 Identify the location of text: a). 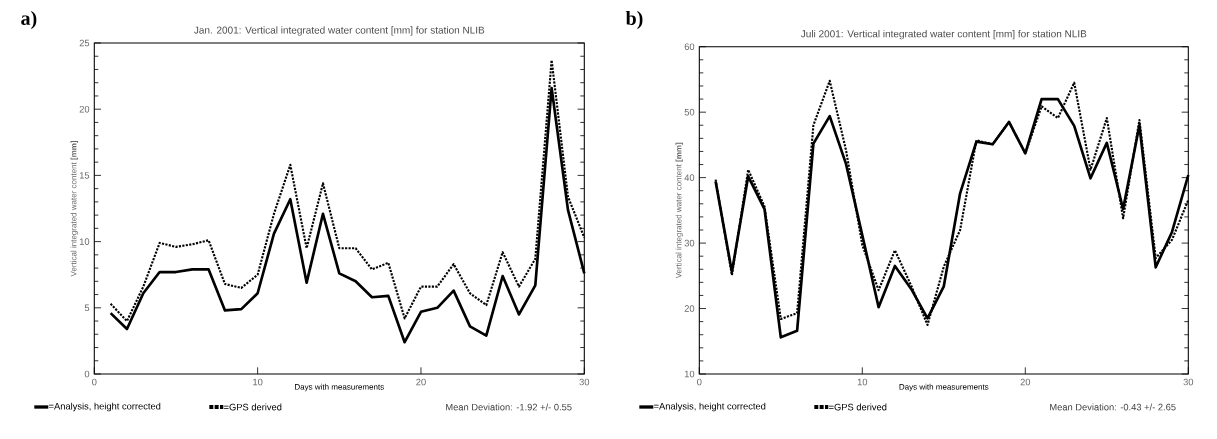
(29, 20).